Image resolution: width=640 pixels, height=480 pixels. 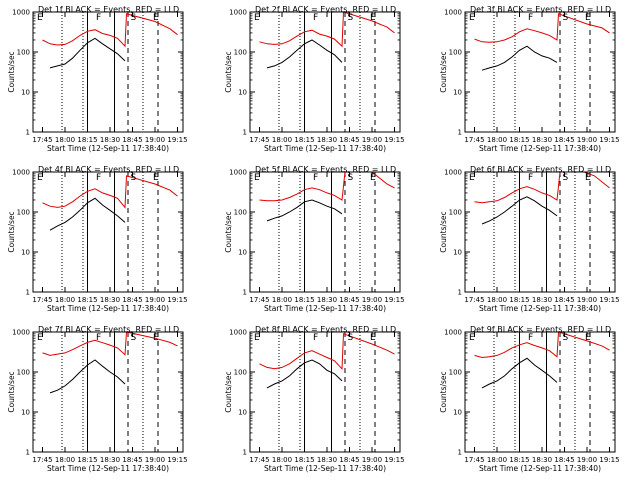 I want to click on panel-title: Det 2f BLACK = Events, RED = LLD, so click(x=325, y=9).